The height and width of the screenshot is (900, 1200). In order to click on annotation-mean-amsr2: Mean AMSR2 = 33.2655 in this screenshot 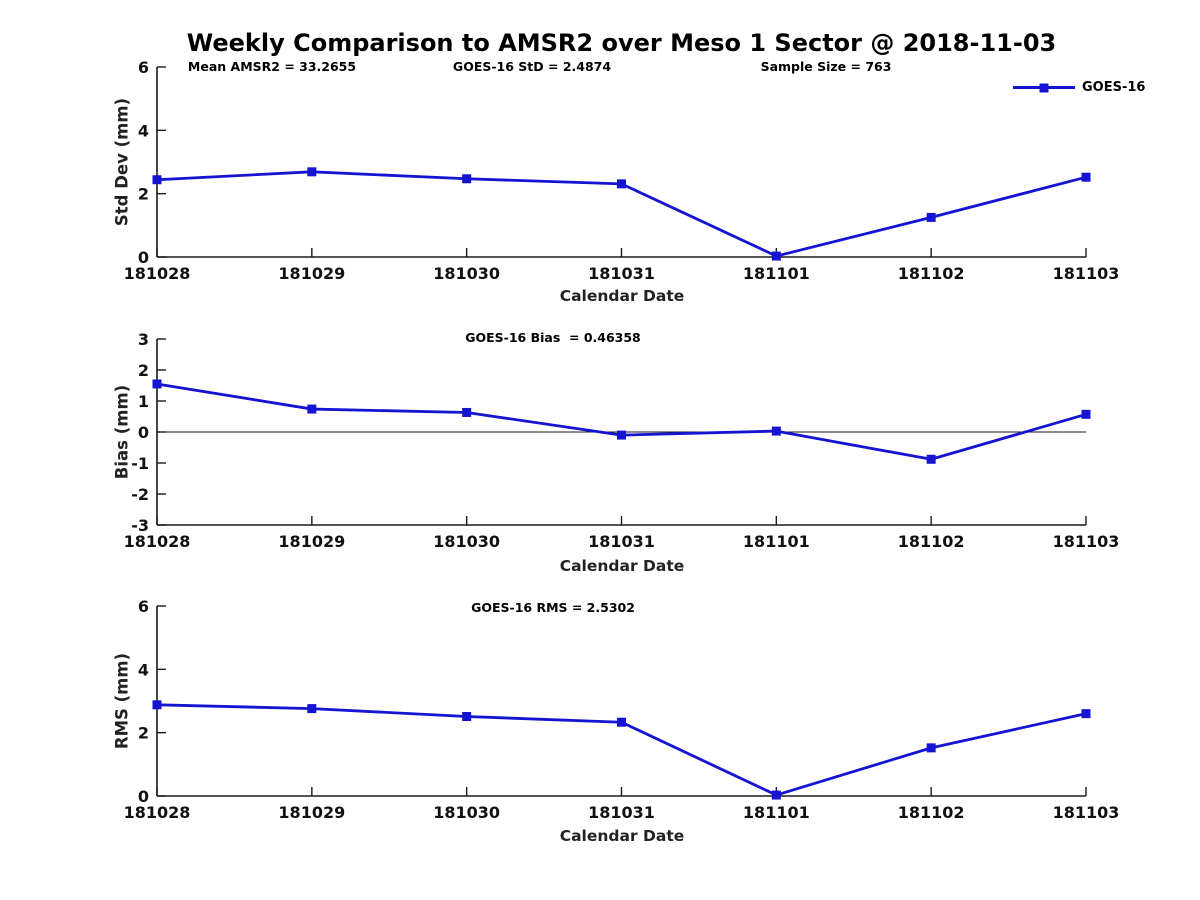, I will do `click(272, 66)`.